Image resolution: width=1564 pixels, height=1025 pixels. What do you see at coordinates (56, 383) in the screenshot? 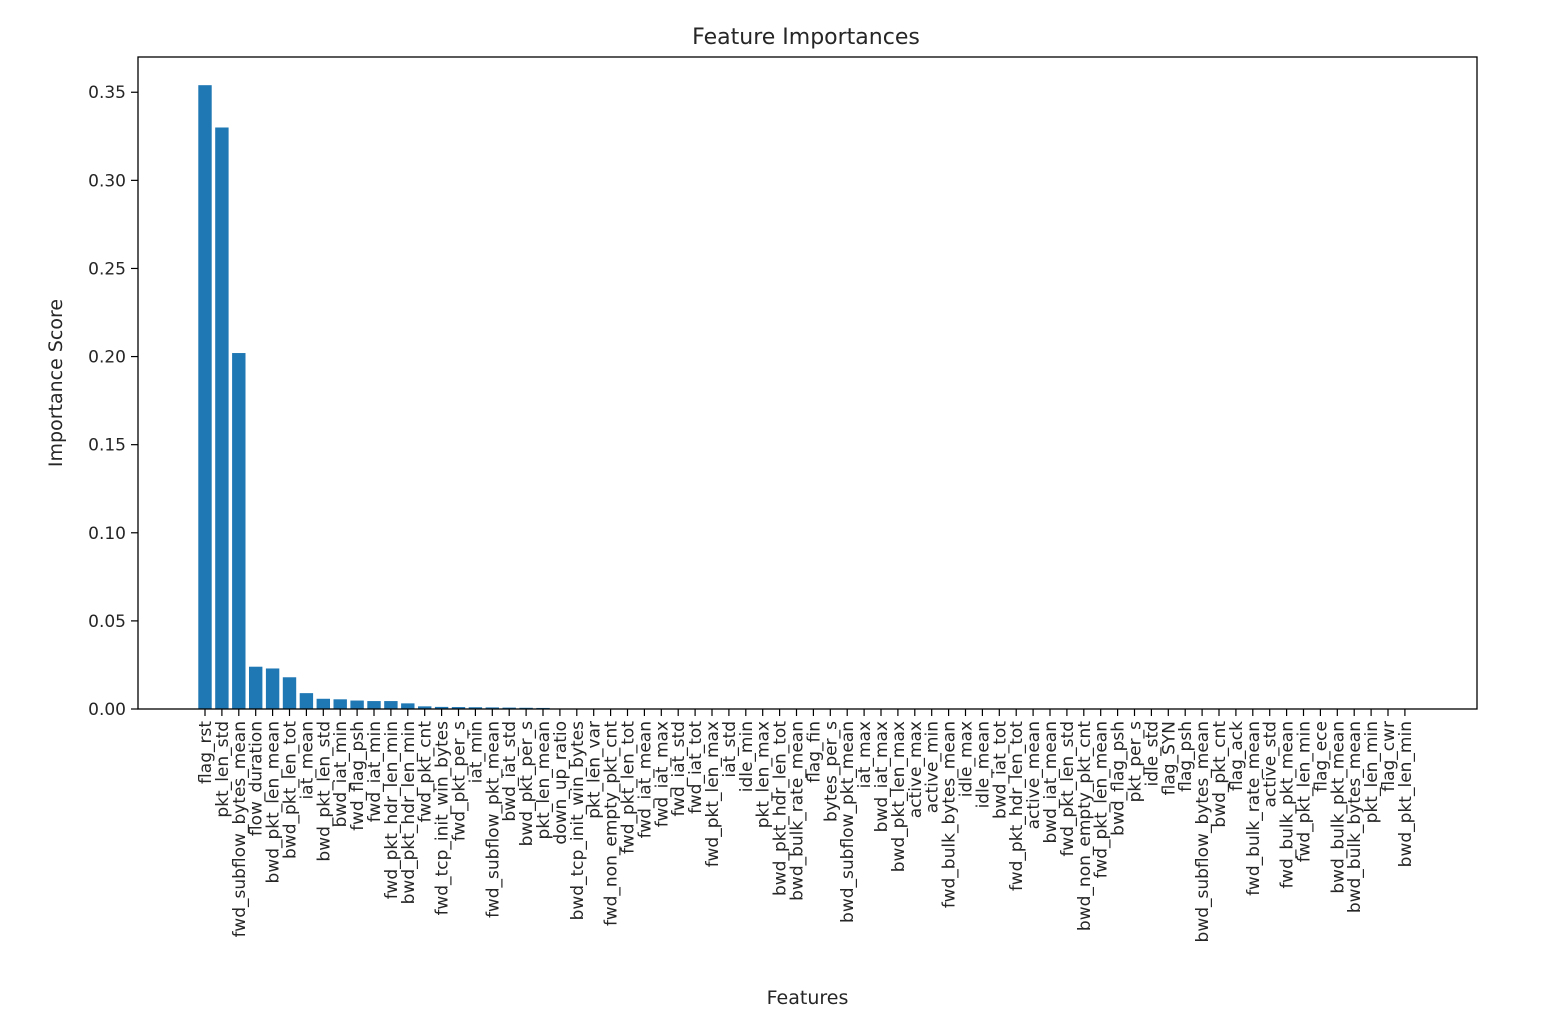
I see `y-axis-label: Importance Score` at bounding box center [56, 383].